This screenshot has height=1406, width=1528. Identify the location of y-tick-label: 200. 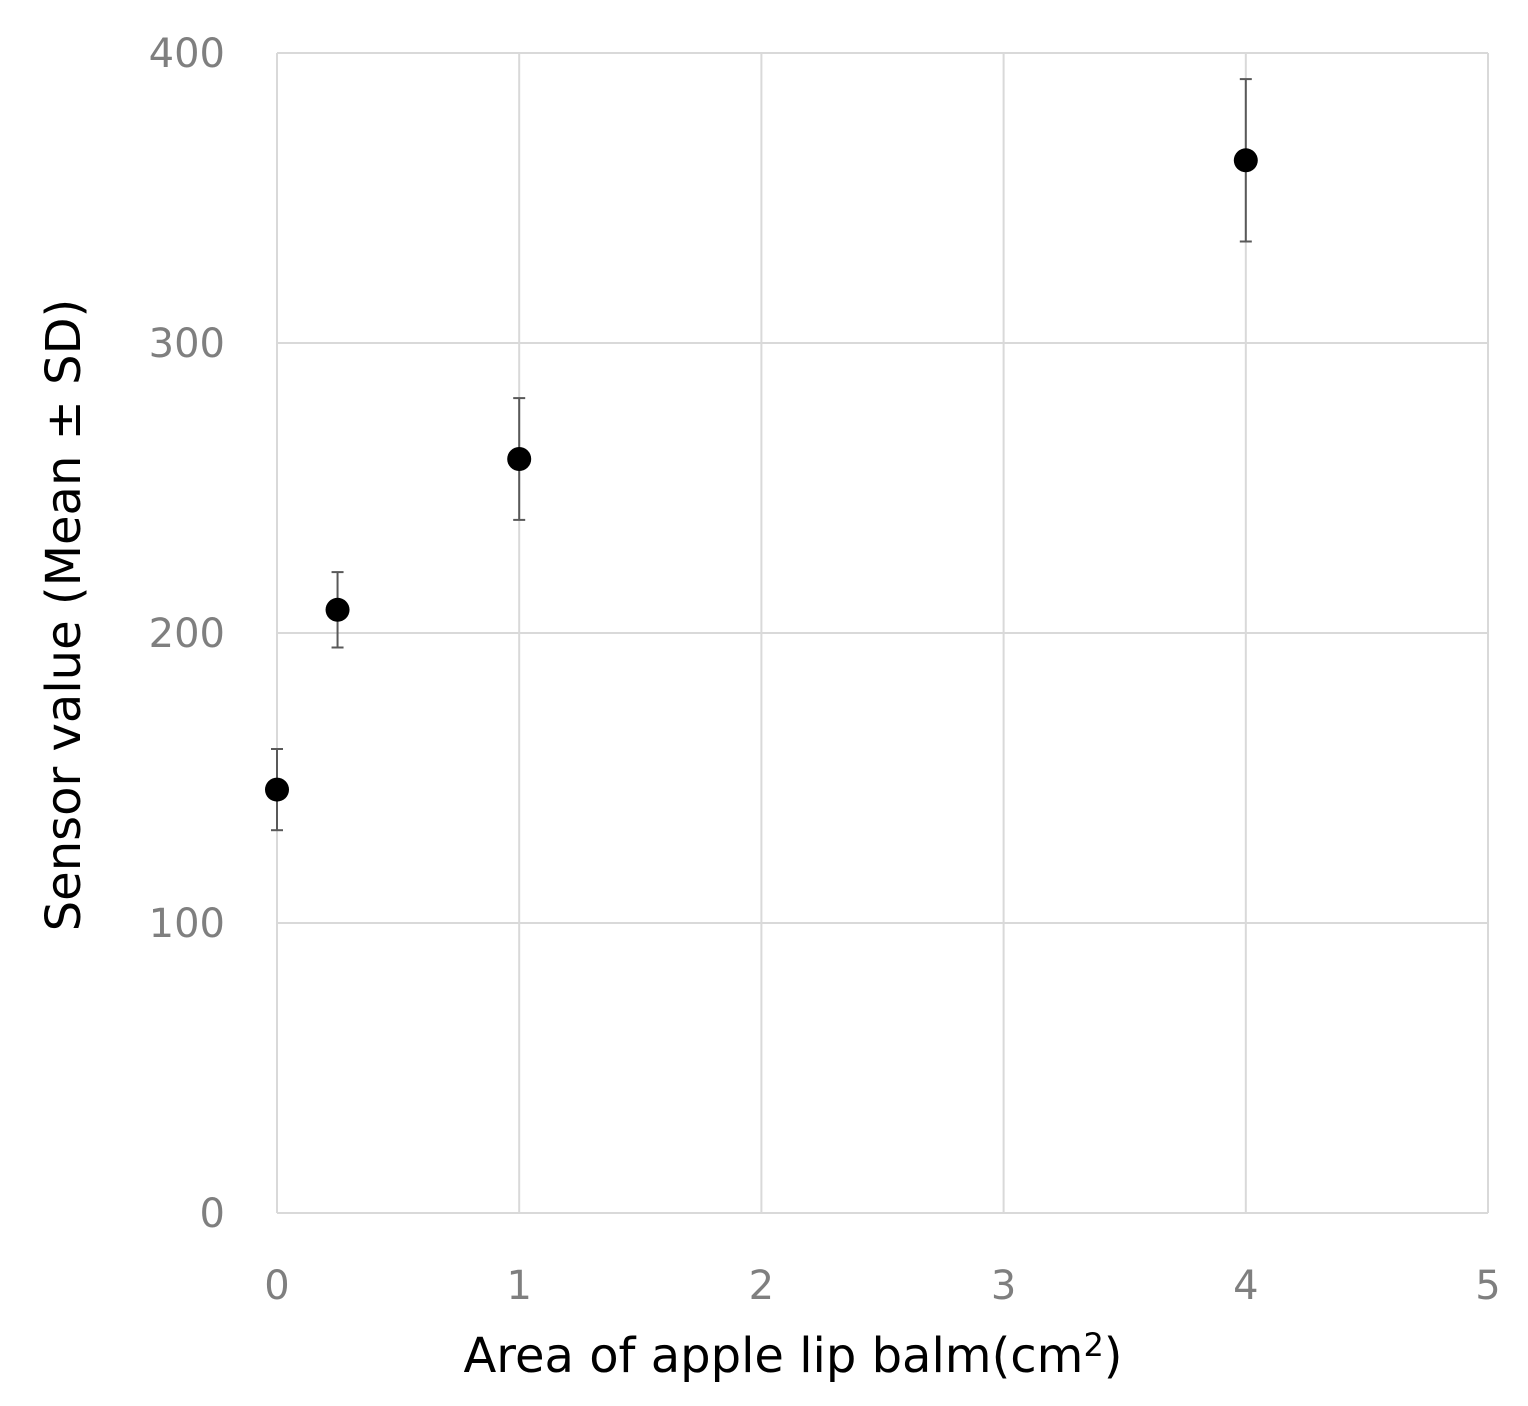
(187, 634).